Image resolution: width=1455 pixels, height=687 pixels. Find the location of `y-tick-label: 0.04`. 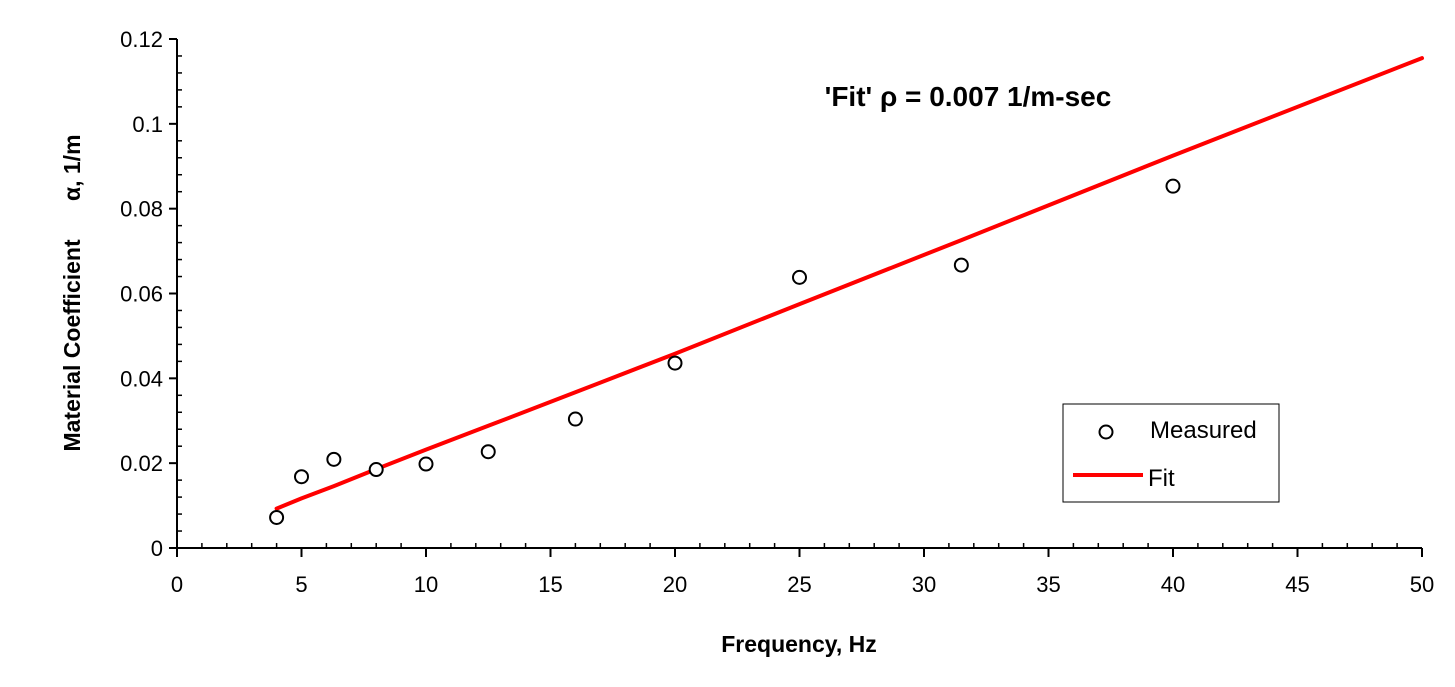

y-tick-label: 0.04 is located at coordinates (141, 378).